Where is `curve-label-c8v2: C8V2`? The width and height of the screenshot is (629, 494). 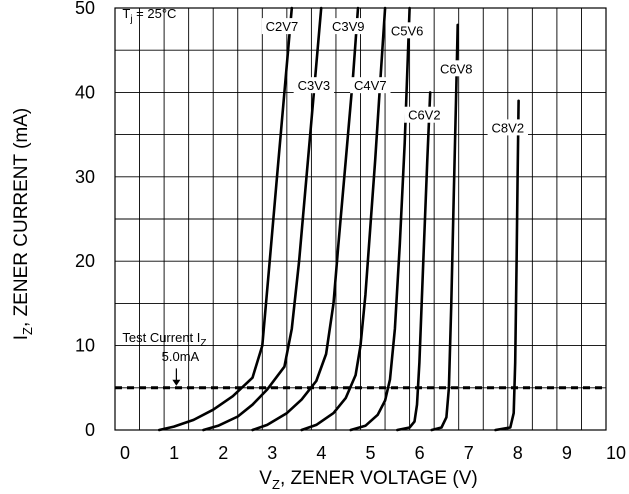
curve-label-c8v2: C8V2 is located at coordinates (508, 127).